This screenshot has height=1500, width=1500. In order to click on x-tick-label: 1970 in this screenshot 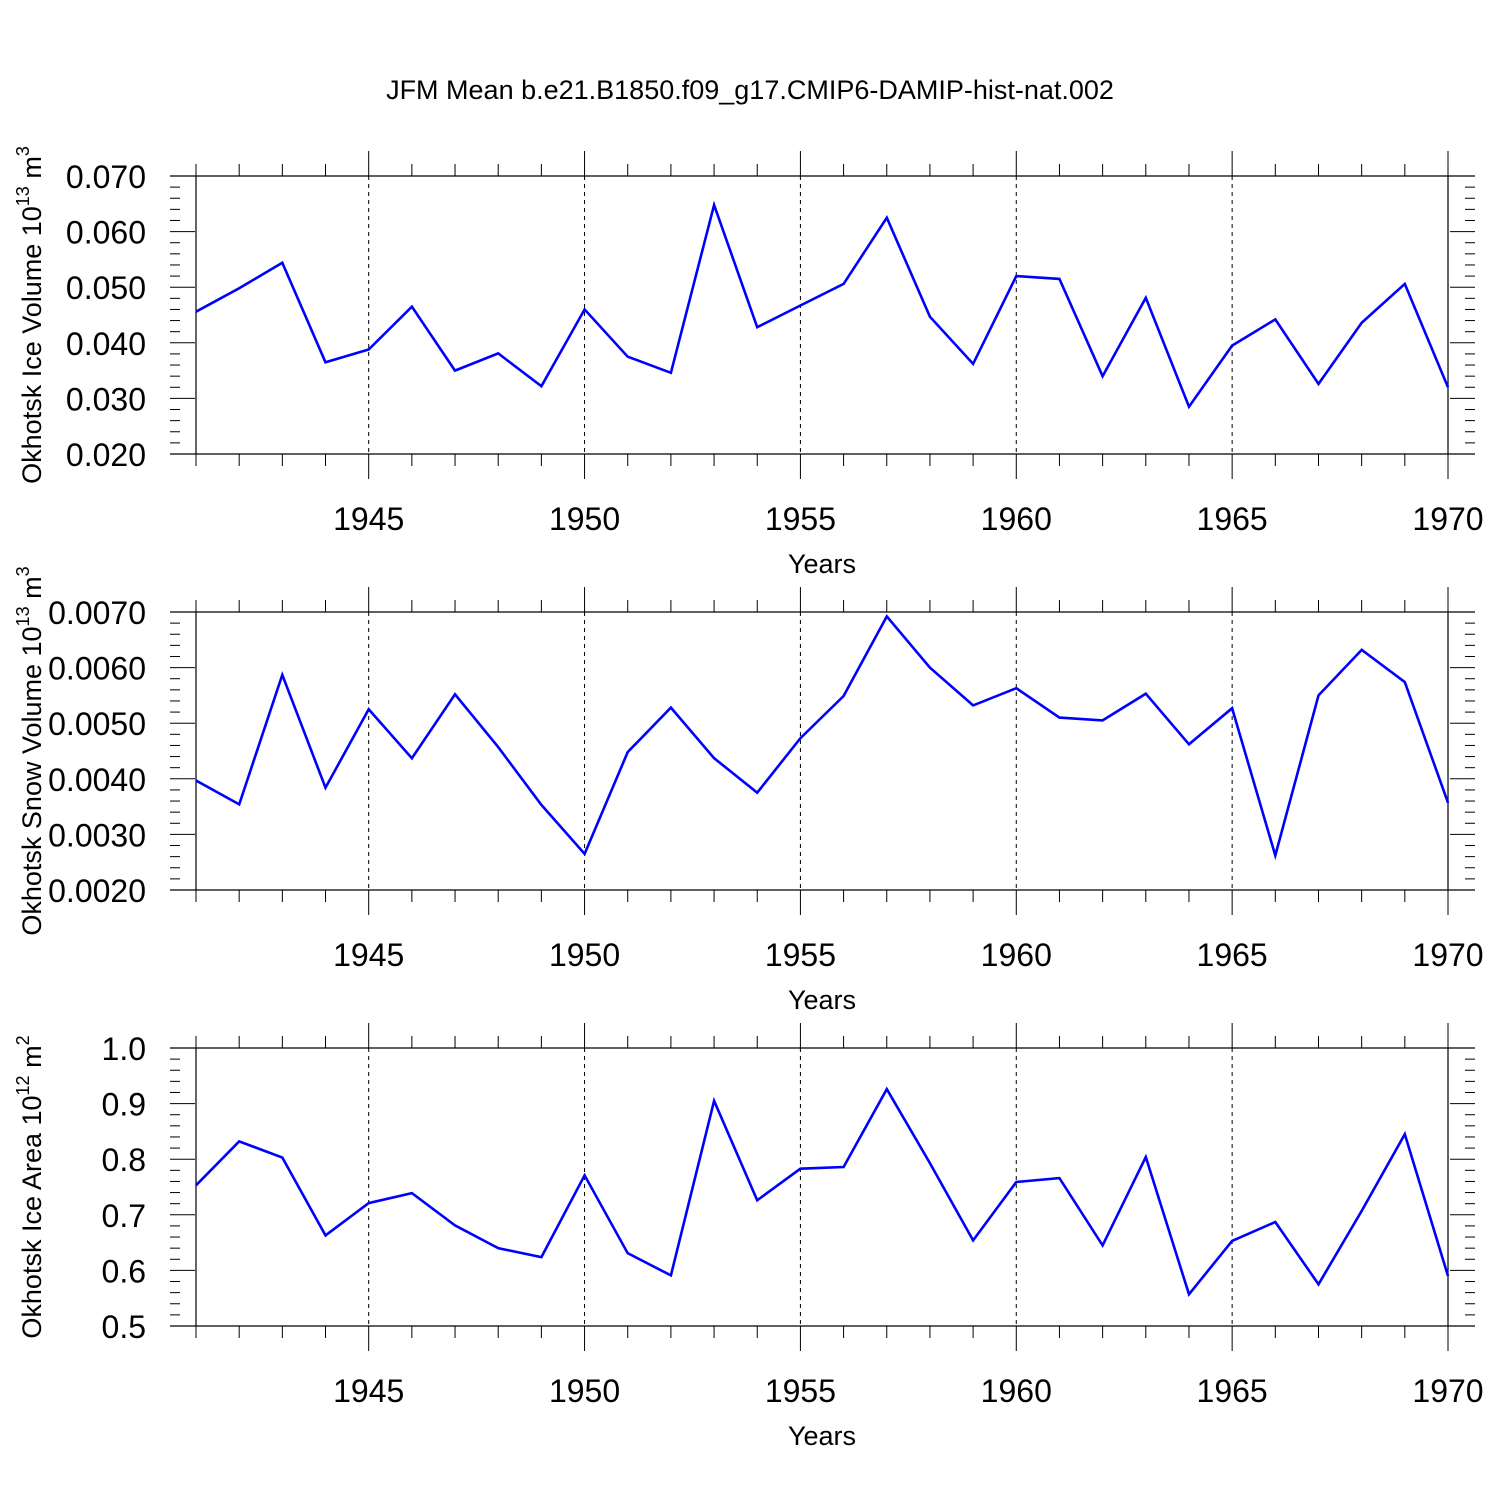, I will do `click(1447, 519)`.